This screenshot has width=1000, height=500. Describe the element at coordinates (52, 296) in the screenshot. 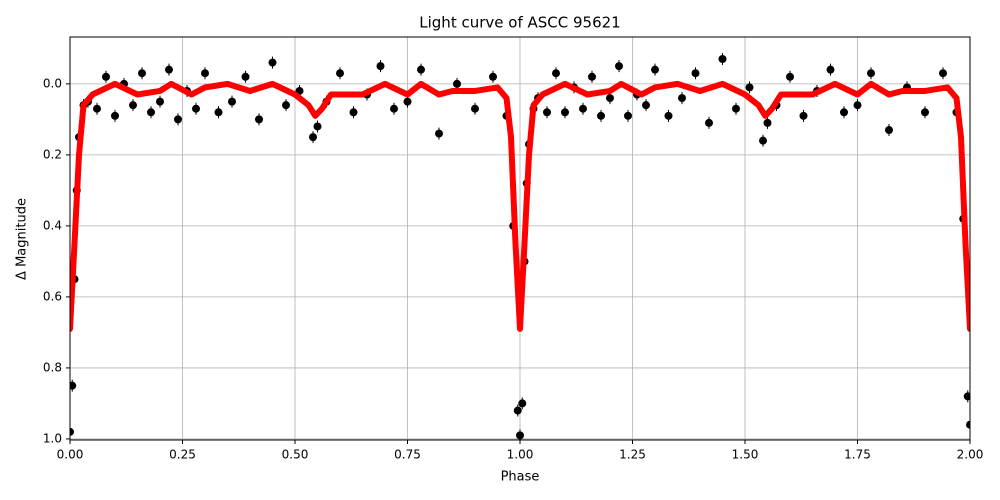

I see `y-tick-label: 0.6` at that location.